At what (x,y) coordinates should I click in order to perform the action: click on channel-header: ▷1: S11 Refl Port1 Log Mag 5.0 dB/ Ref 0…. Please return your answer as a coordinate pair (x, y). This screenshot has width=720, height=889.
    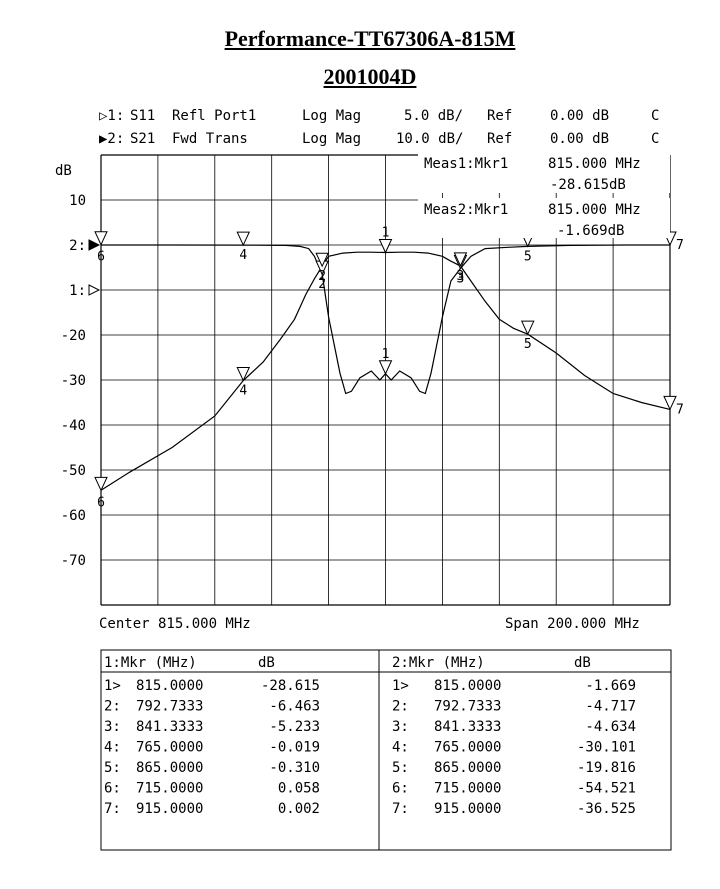
    Looking at the image, I should click on (379, 127).